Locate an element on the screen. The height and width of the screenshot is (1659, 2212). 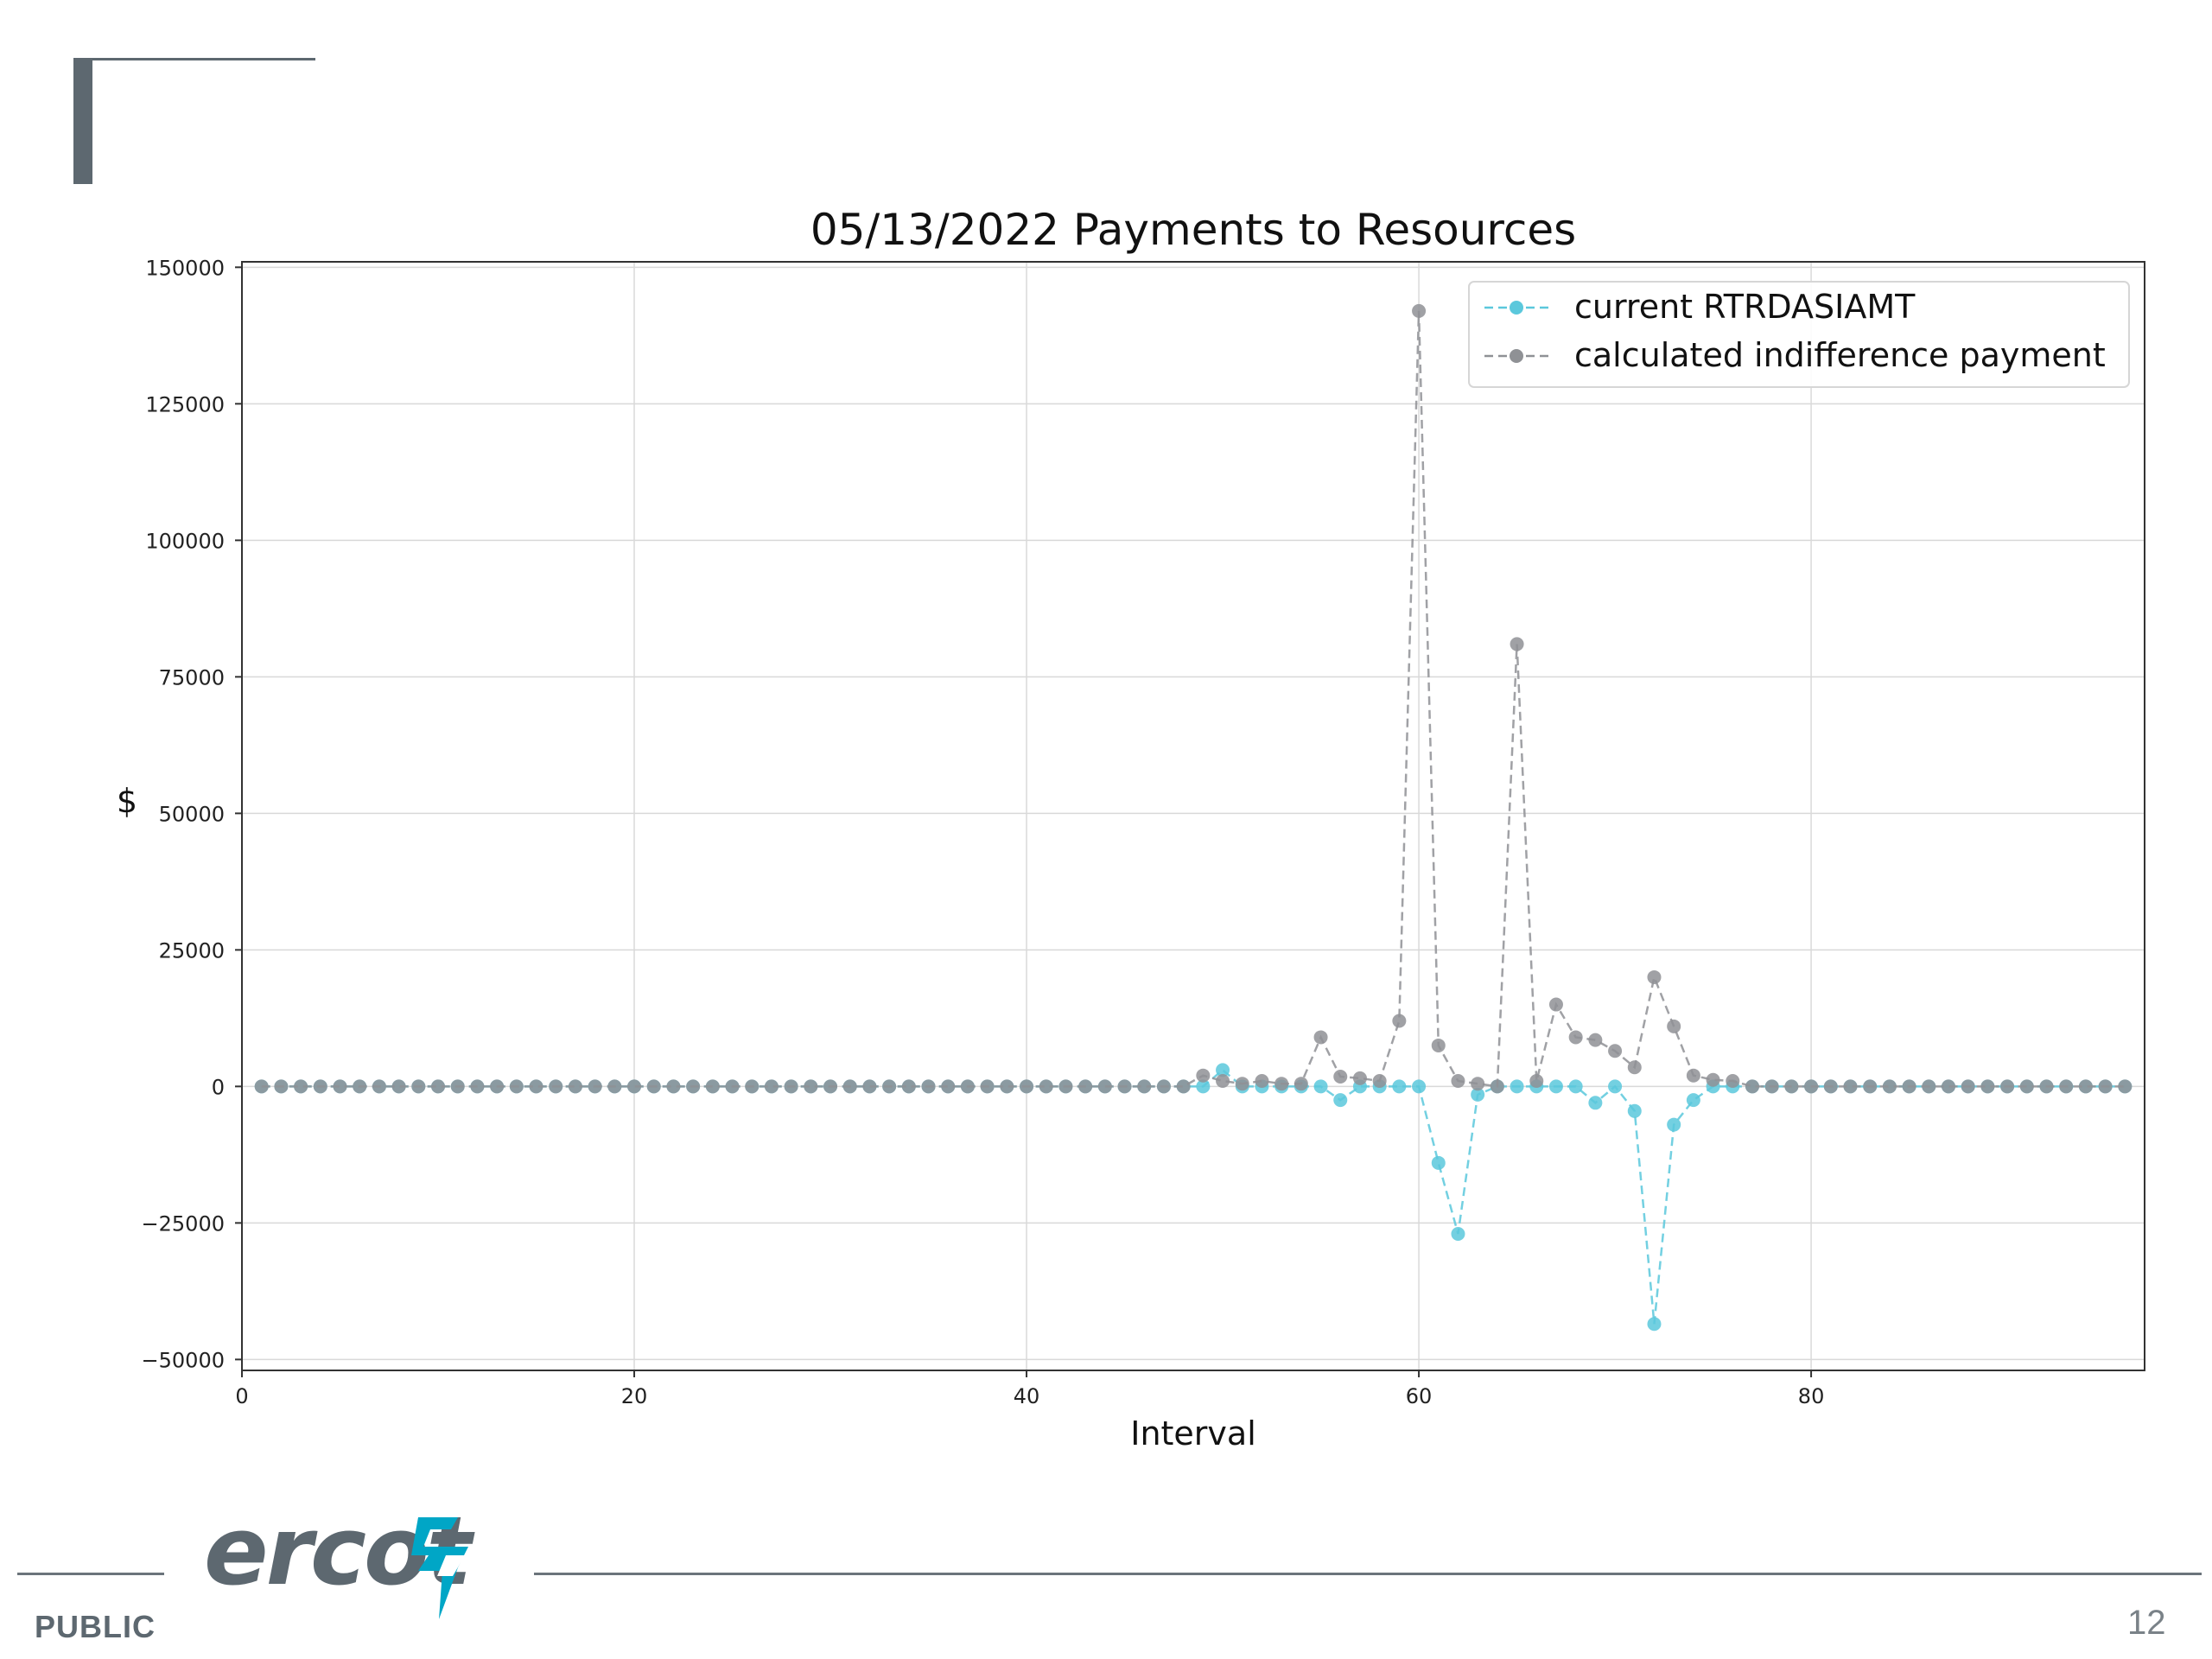
legend-swatch-marker-indifference-payment is located at coordinates (1516, 356).